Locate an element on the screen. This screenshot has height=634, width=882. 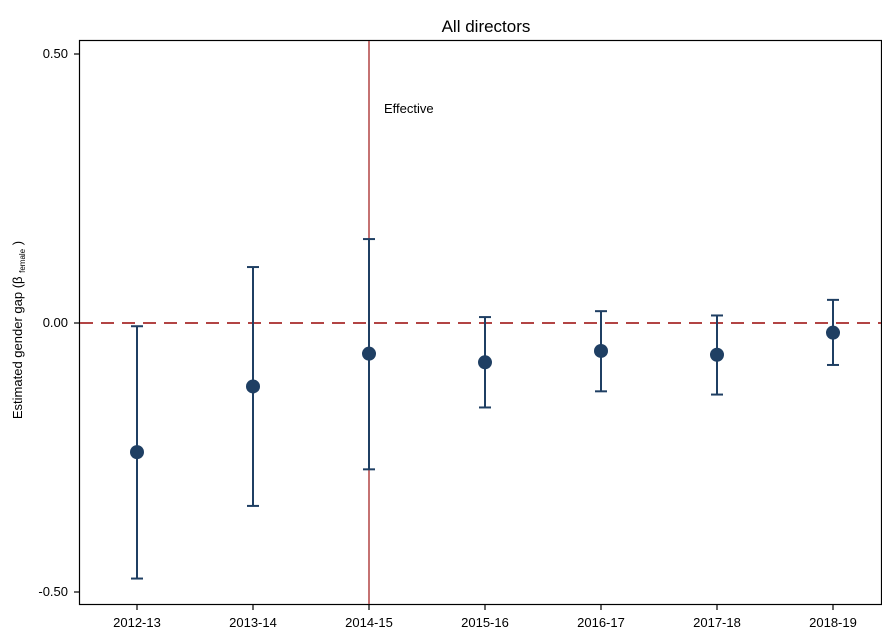
x-tick-label: 2018-19 is located at coordinates (833, 622).